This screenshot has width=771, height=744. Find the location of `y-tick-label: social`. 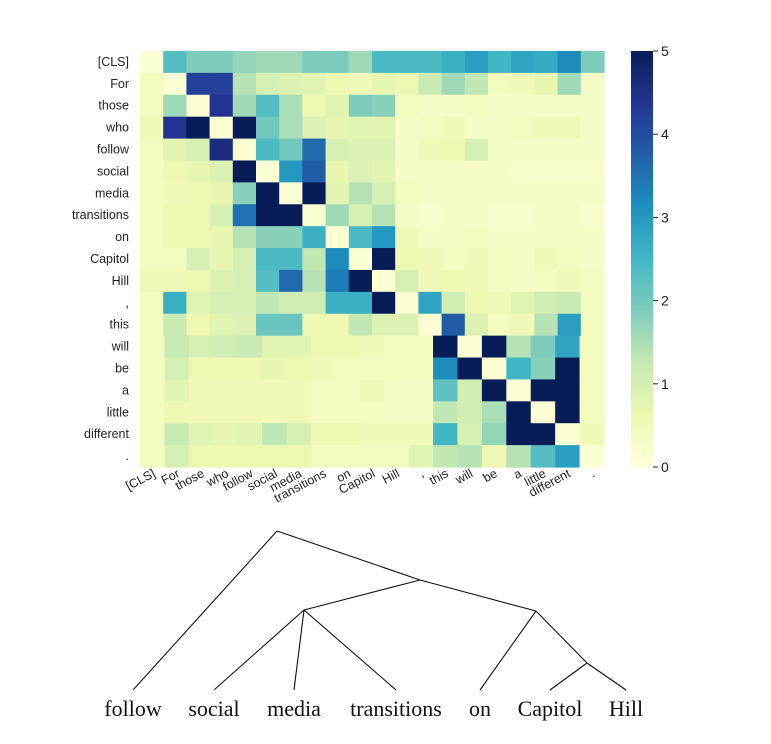

y-tick-label: social is located at coordinates (113, 171).